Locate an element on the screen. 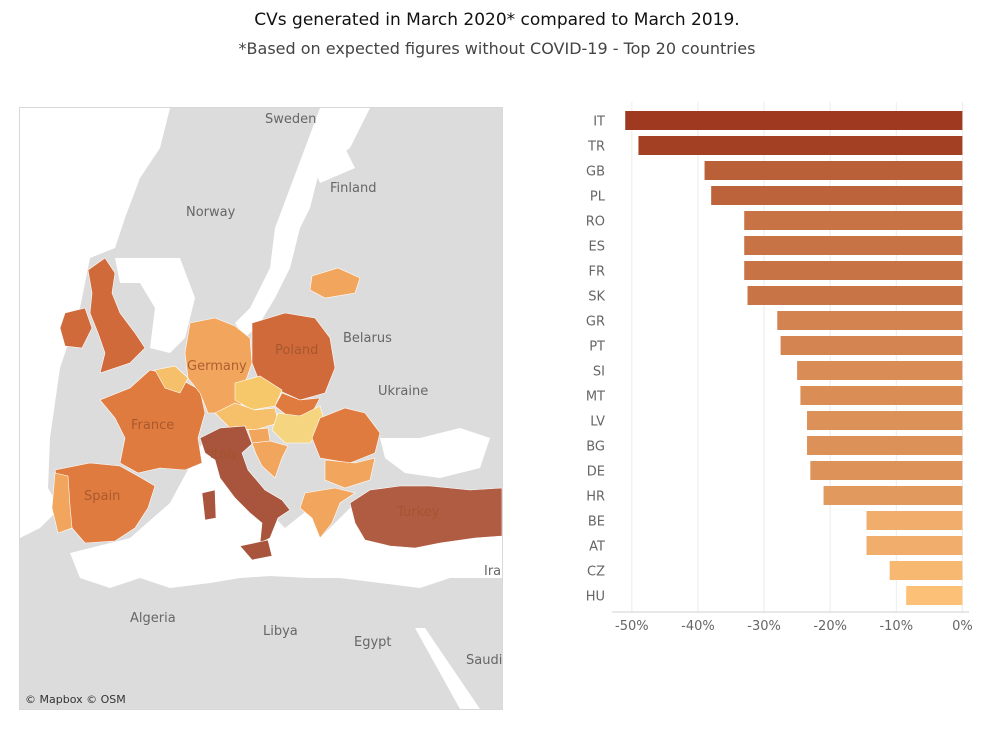 The height and width of the screenshot is (730, 994). bar-pl is located at coordinates (837, 195).